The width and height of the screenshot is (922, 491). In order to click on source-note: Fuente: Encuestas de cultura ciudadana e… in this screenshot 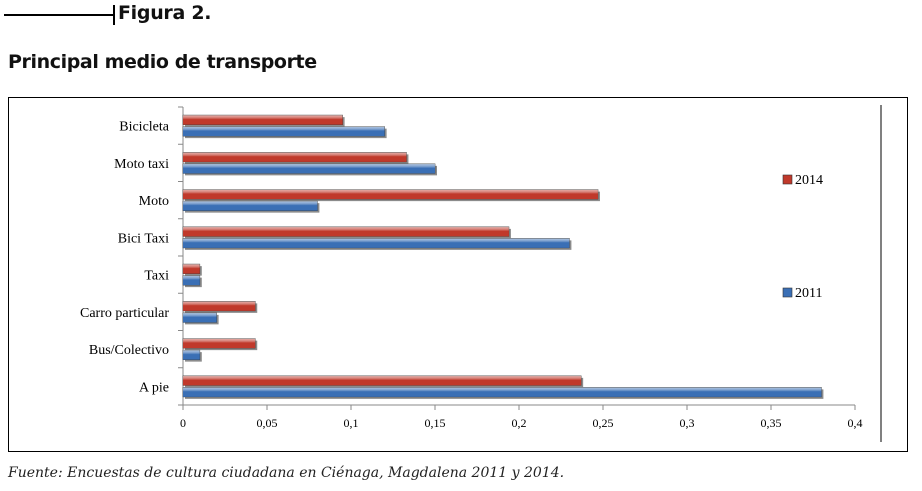, I will do `click(286, 473)`.